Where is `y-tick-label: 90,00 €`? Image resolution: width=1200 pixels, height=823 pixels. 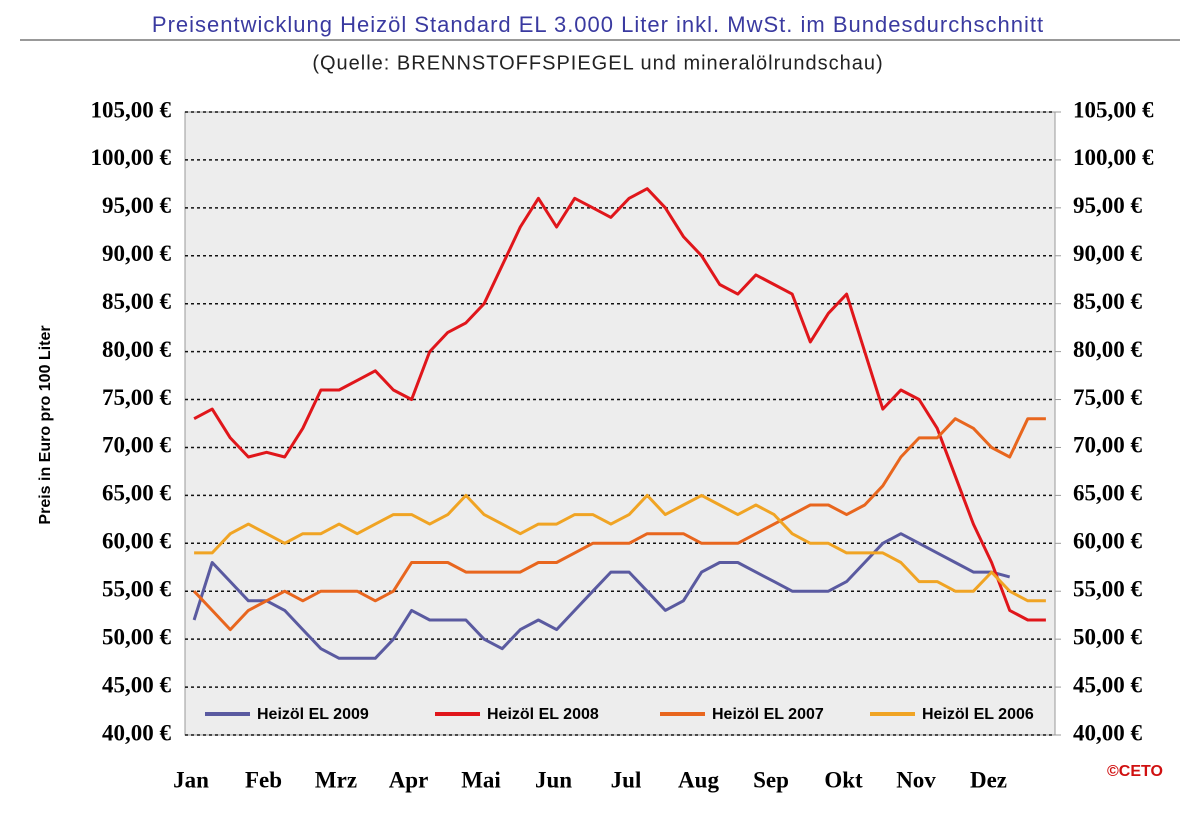
y-tick-label: 90,00 € is located at coordinates (137, 253).